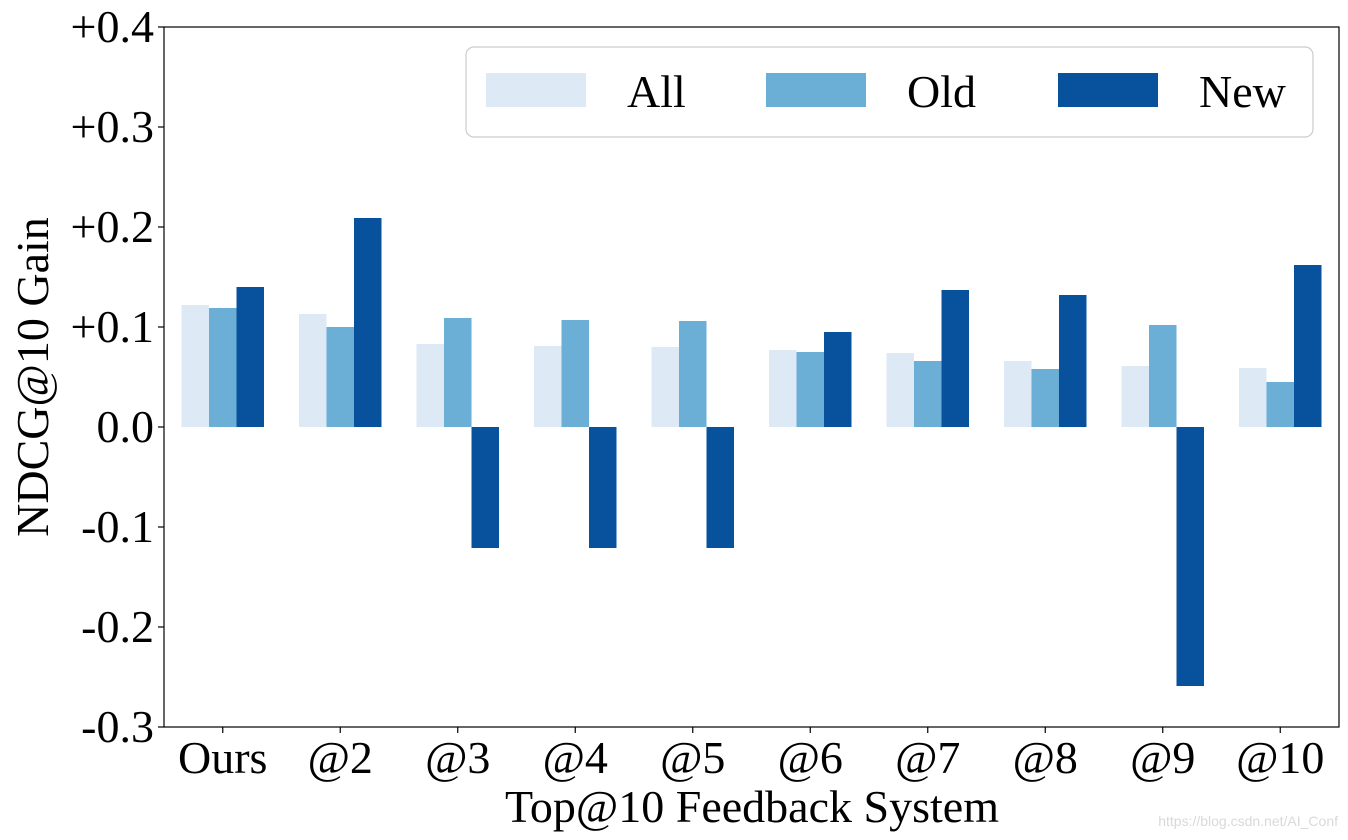  Describe the element at coordinates (1045, 757) in the screenshot. I see `x-tick-label: @8` at that location.